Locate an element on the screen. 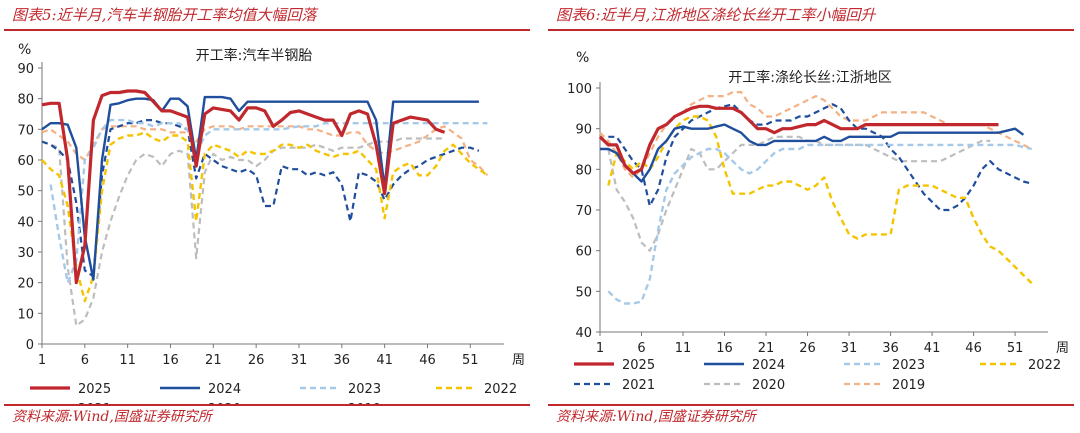 The height and width of the screenshot is (433, 1080). panel-title: 图表5:近半月,汽车半钢胎开工率均值大幅回落 is located at coordinates (164, 15).